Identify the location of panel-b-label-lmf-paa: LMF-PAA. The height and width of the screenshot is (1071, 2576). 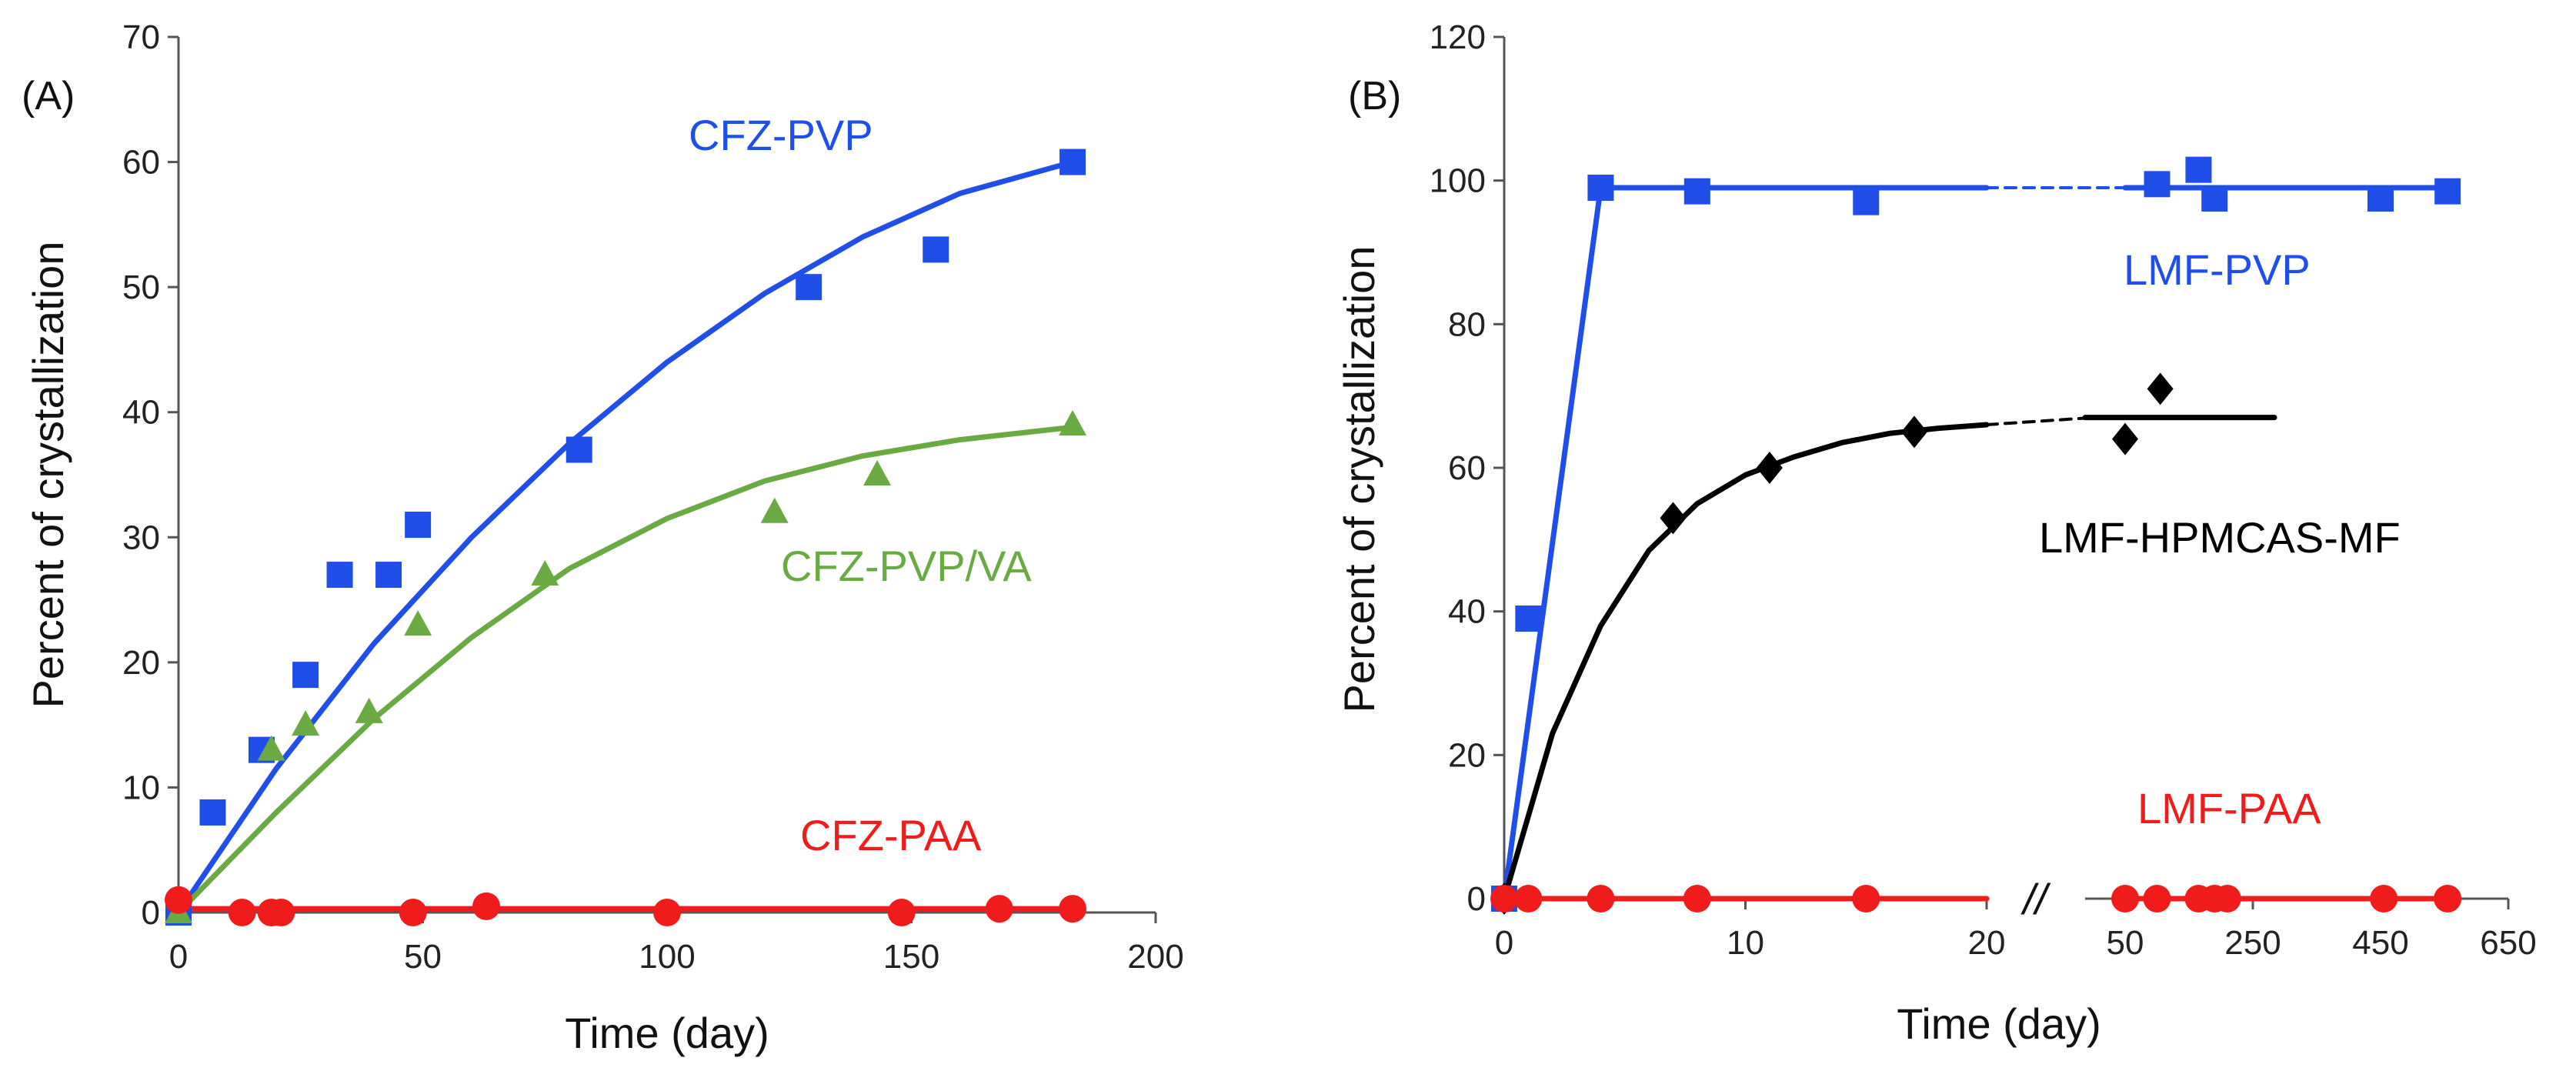
(2229, 808).